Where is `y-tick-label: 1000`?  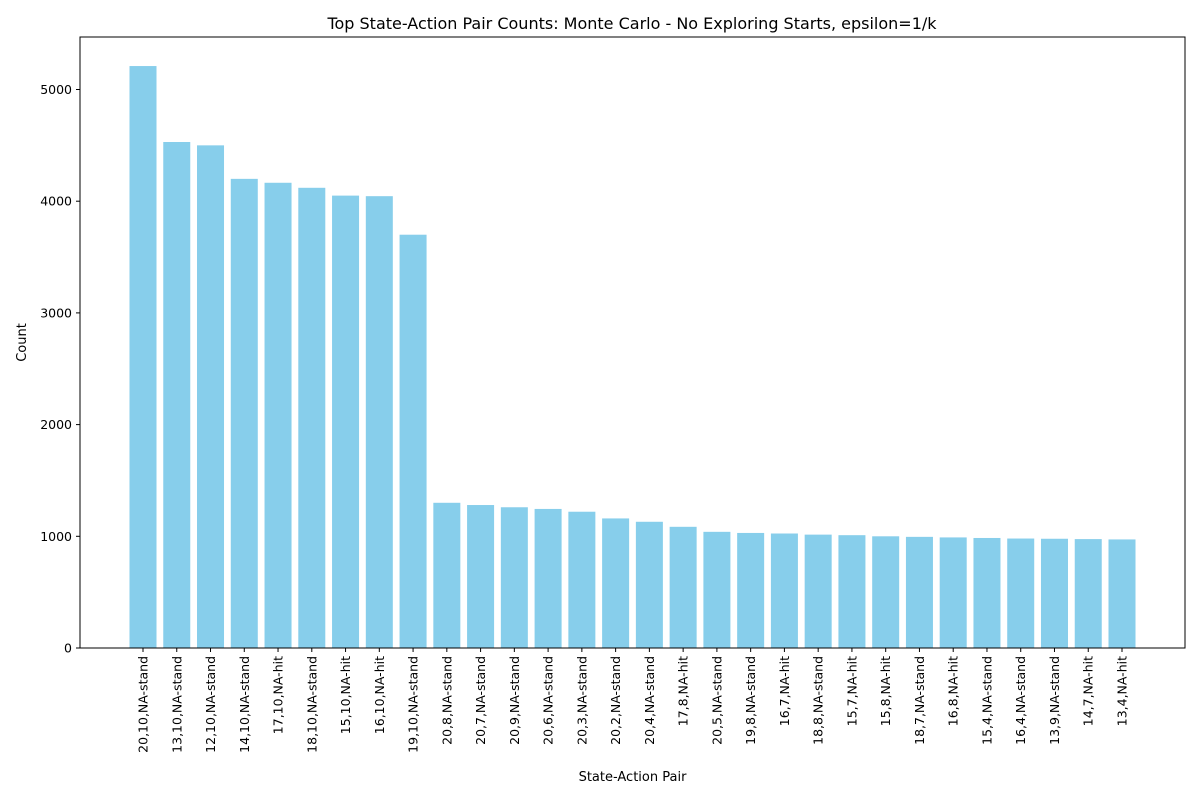
y-tick-label: 1000 is located at coordinates (56, 536).